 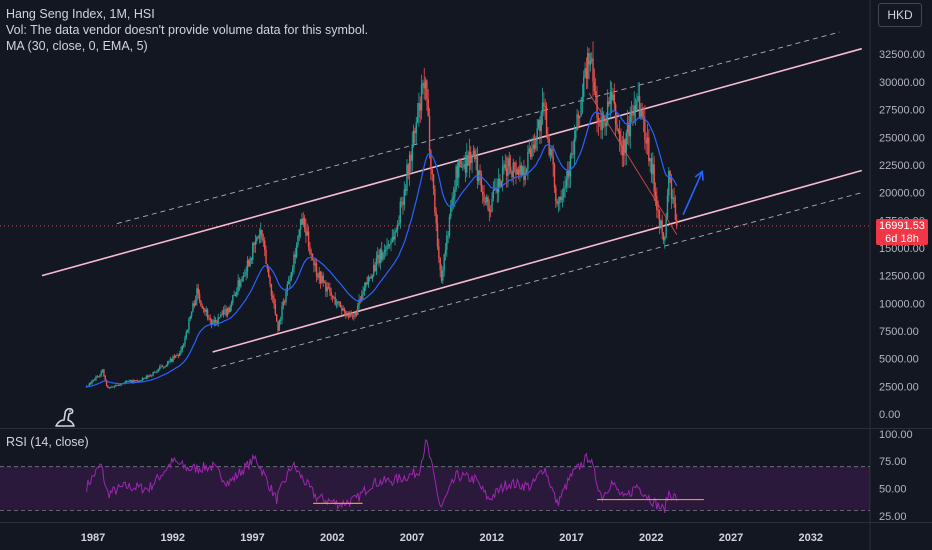 What do you see at coordinates (902, 226) in the screenshot?
I see `last-price-value: 16991.53` at bounding box center [902, 226].